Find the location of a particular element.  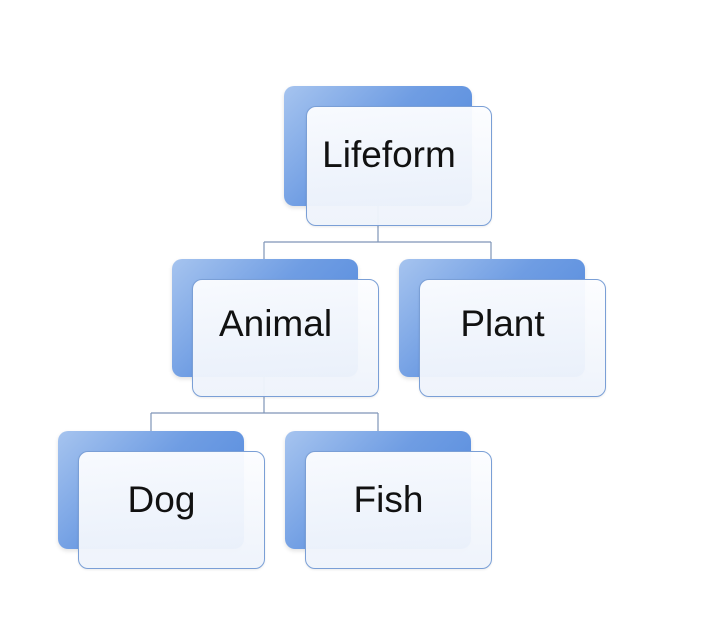

node-plant-box: Plant is located at coordinates (512, 338).